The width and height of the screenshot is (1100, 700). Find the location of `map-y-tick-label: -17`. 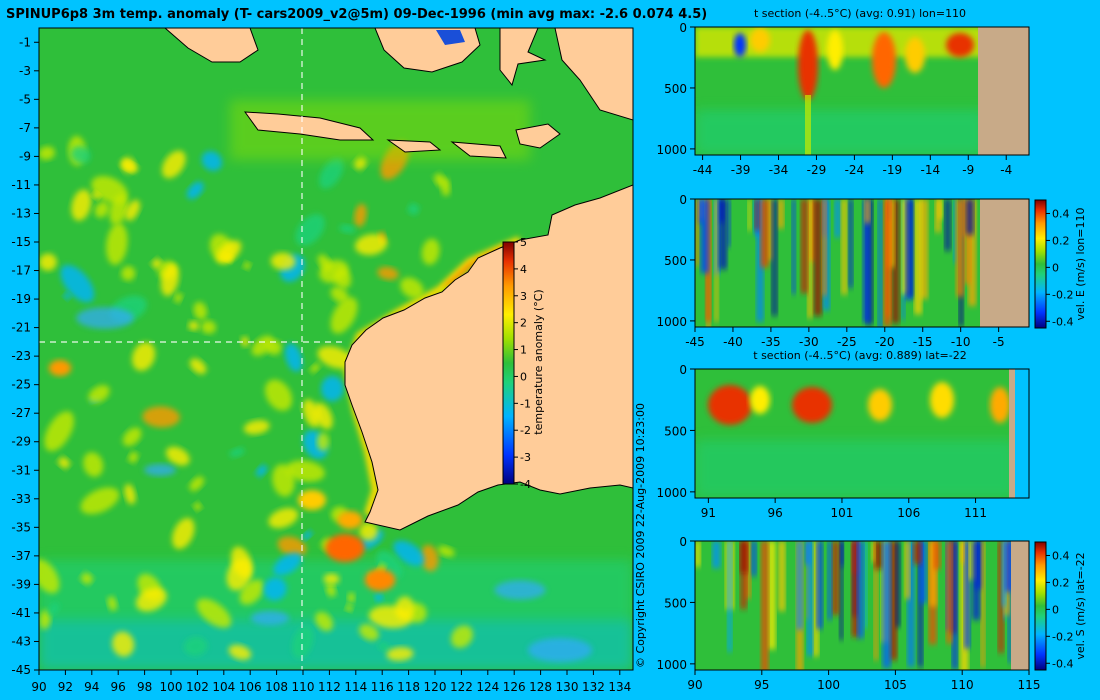

map-y-tick-label: -17 is located at coordinates (21, 271).